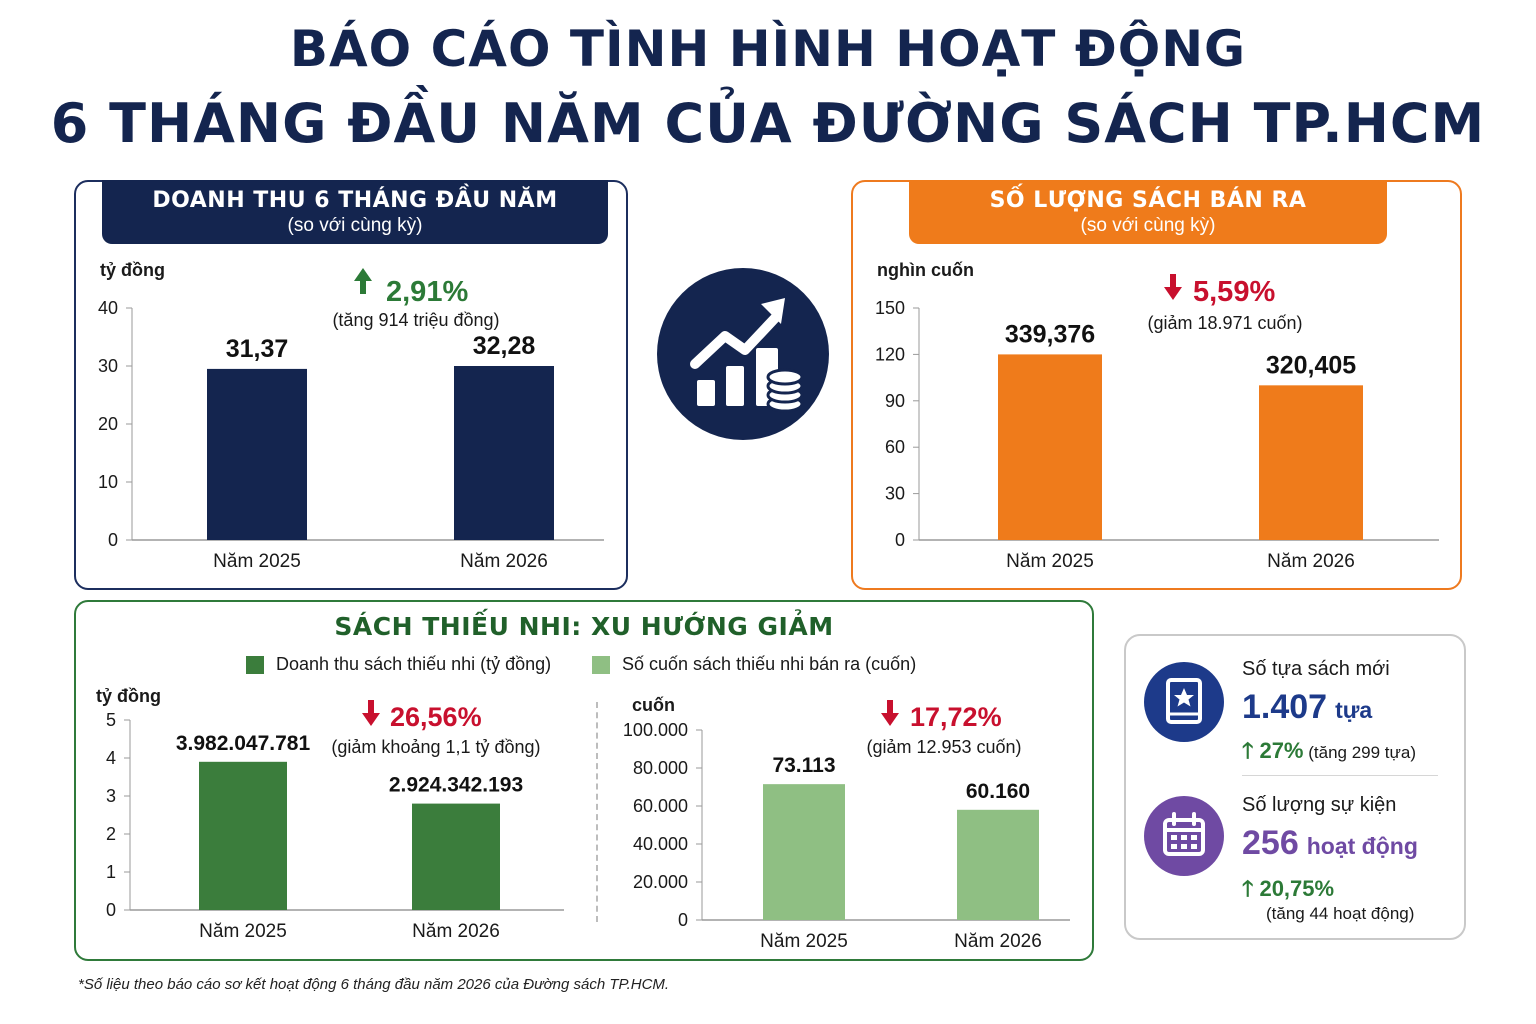 This screenshot has width=1536, height=1024. What do you see at coordinates (653, 705) in the screenshot?
I see `kids-copies-y-axis-label: cuốn` at bounding box center [653, 705].